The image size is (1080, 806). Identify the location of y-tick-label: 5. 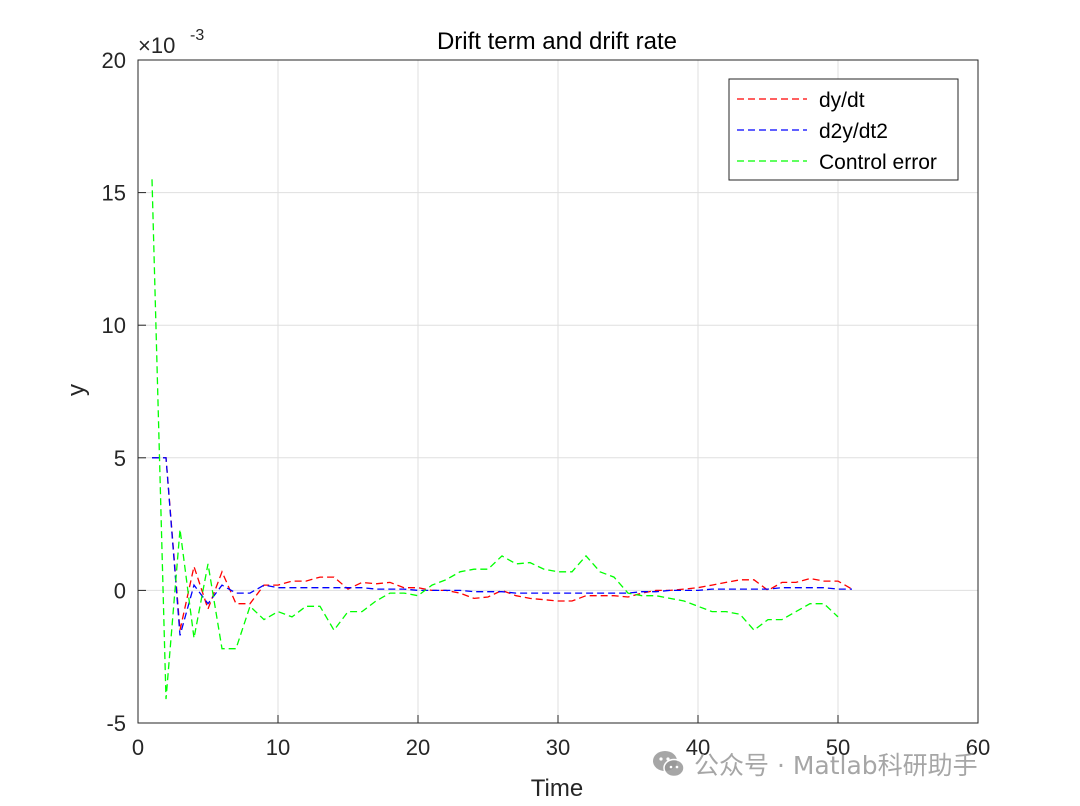
(120, 458).